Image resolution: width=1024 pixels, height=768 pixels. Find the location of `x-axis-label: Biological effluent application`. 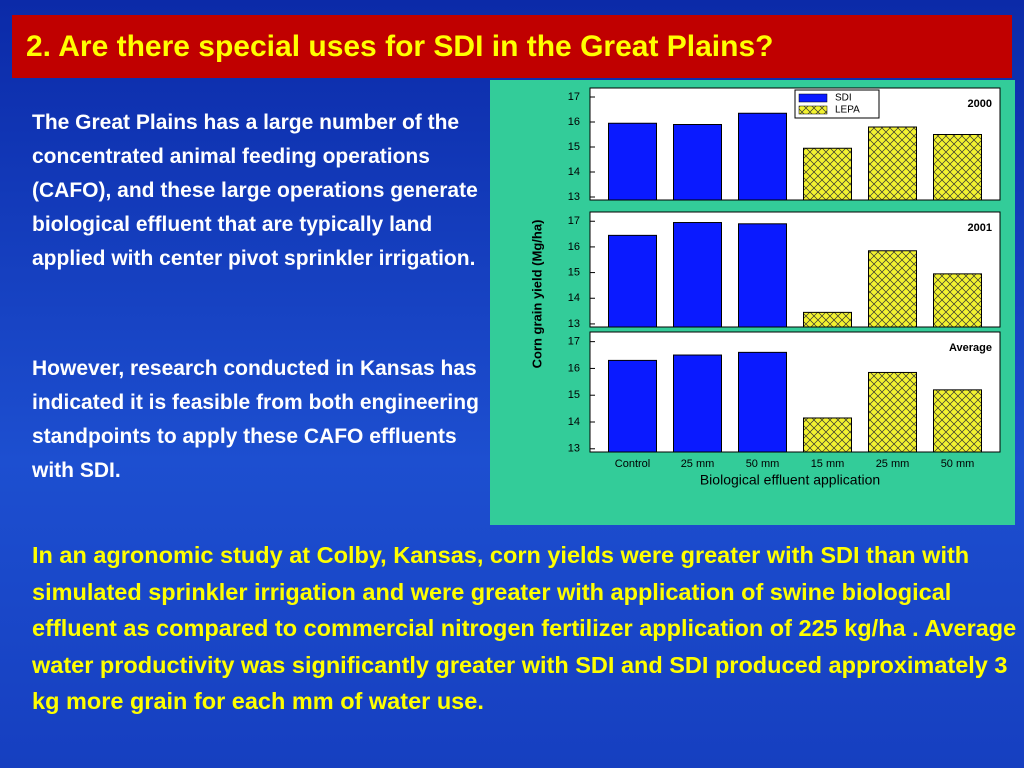

x-axis-label: Biological effluent application is located at coordinates (790, 480).